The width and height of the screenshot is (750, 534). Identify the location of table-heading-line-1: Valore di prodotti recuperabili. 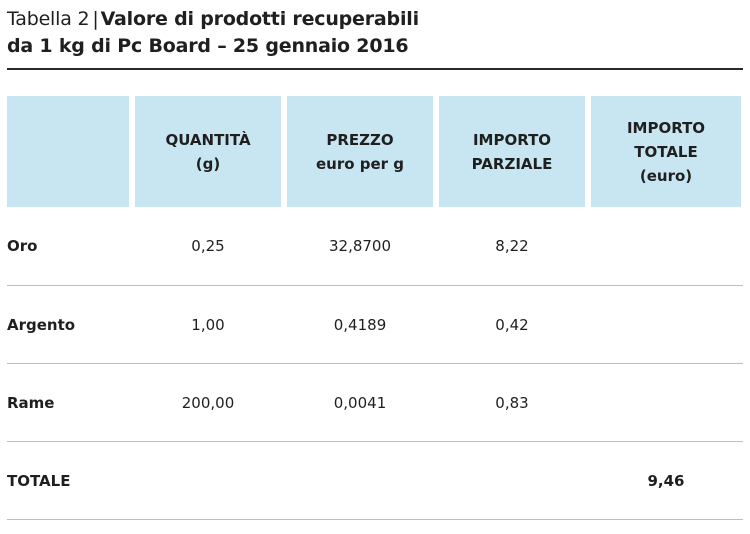
(259, 19).